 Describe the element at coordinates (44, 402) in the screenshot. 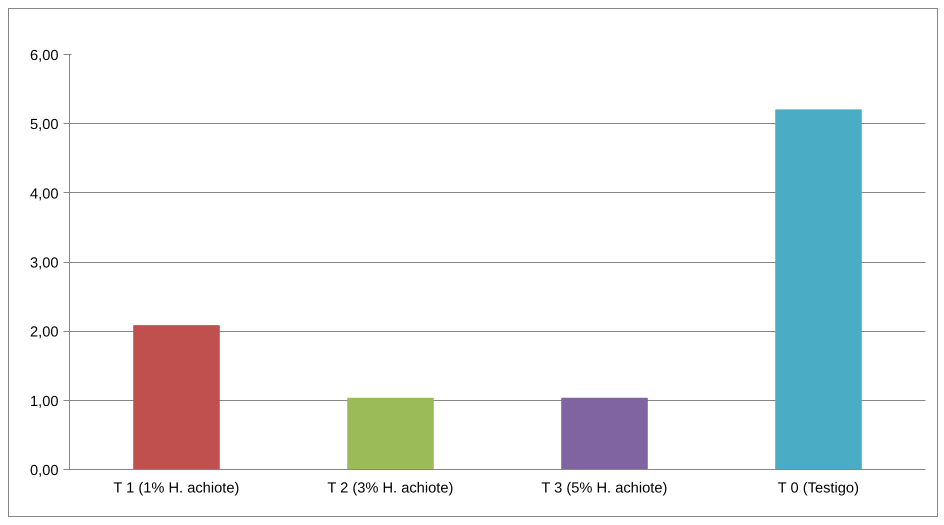

I see `y-tick-label: 1,00` at that location.